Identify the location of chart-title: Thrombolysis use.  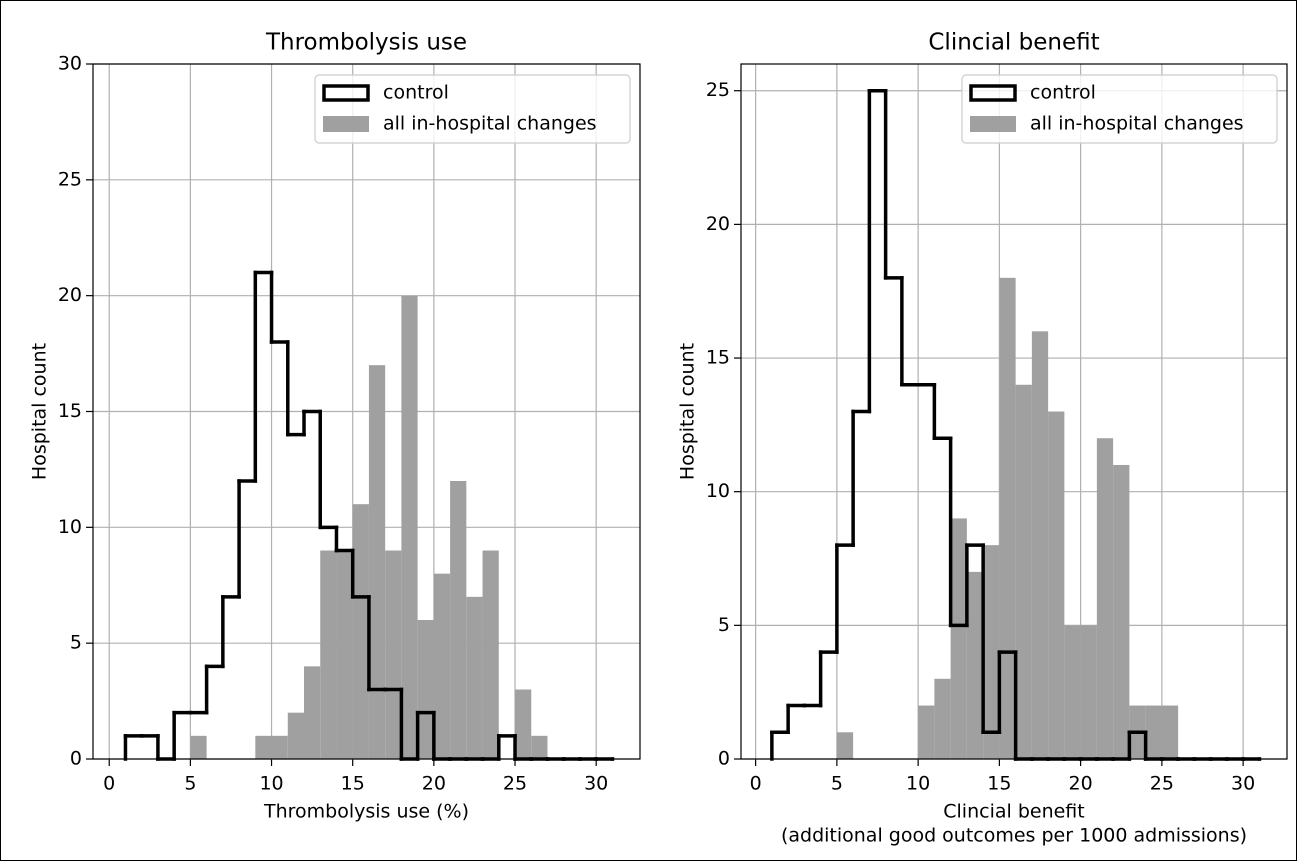
(366, 43).